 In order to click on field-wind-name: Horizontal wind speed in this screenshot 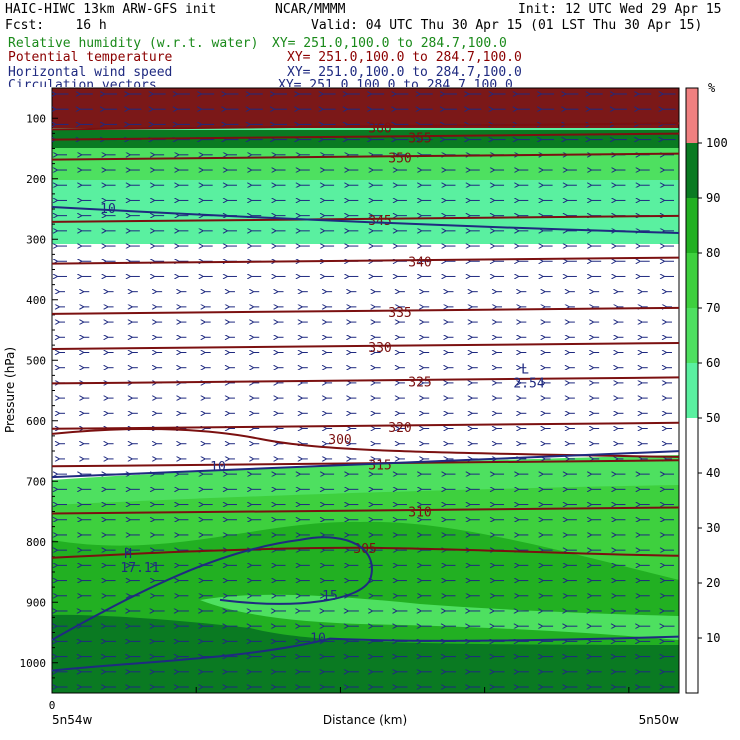, I will do `click(90, 72)`.